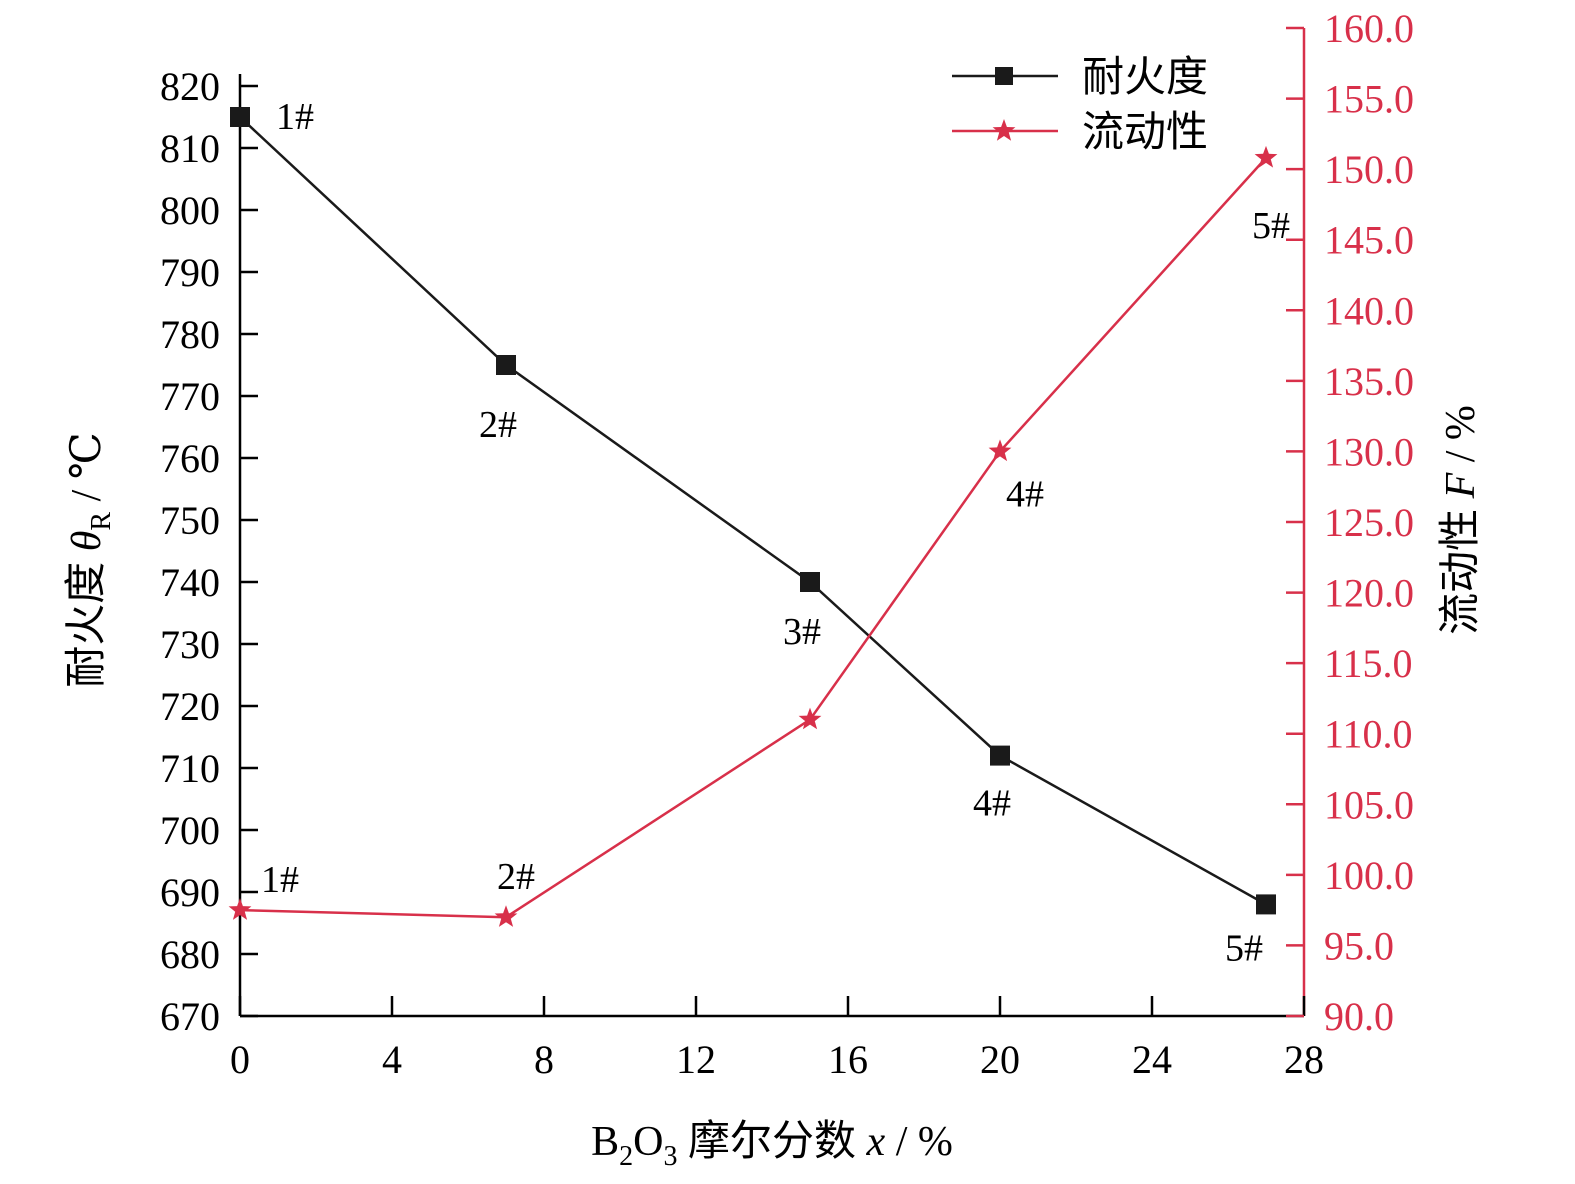  What do you see at coordinates (1004, 130) in the screenshot?
I see `legend-star-marker` at bounding box center [1004, 130].